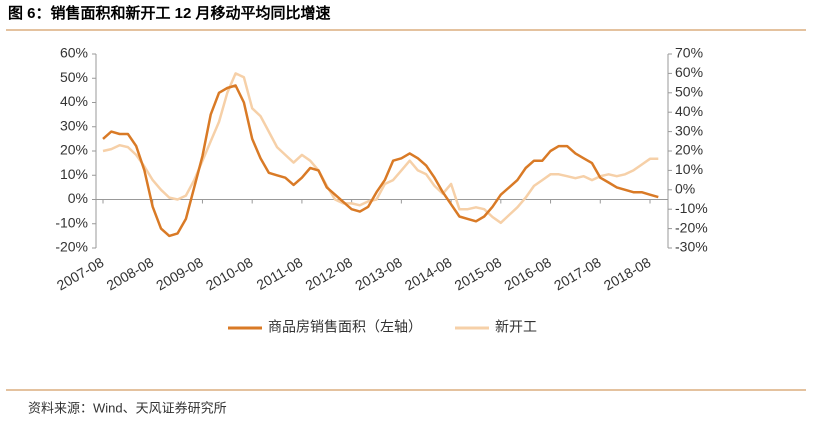  I want to click on y2-tick-label: 50%, so click(689, 92).